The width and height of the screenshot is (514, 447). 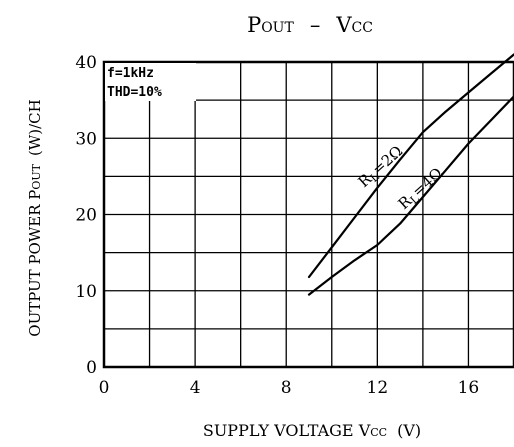 What do you see at coordinates (86, 63) in the screenshot?
I see `y-tick-label: 40` at bounding box center [86, 63].